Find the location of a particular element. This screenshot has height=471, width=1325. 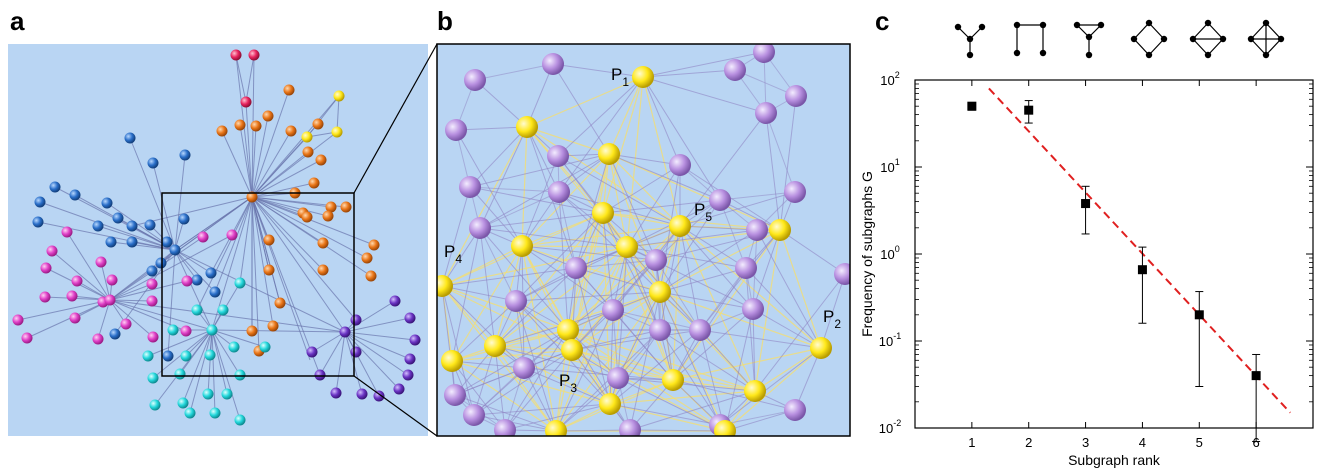

x-tick-label: 6 is located at coordinates (1256, 442).